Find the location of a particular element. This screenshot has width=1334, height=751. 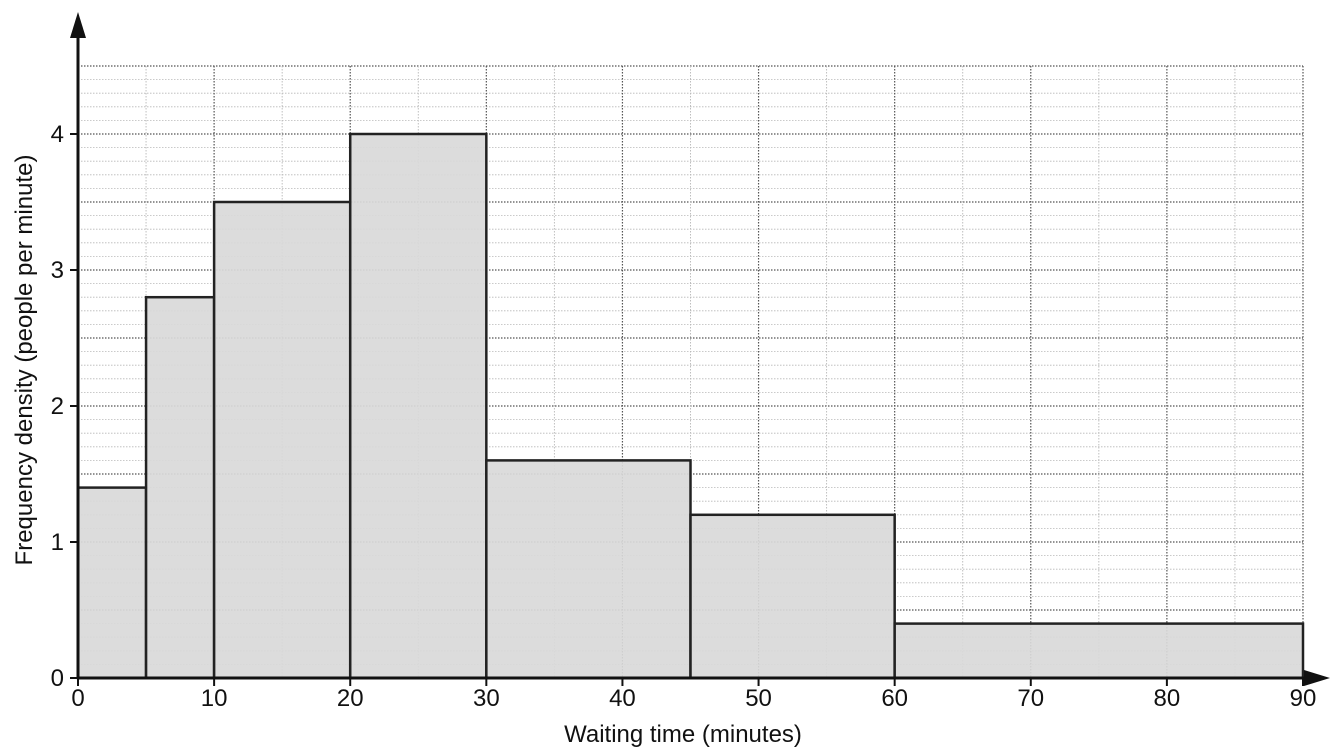

x-tick-label: 0 is located at coordinates (77, 698).